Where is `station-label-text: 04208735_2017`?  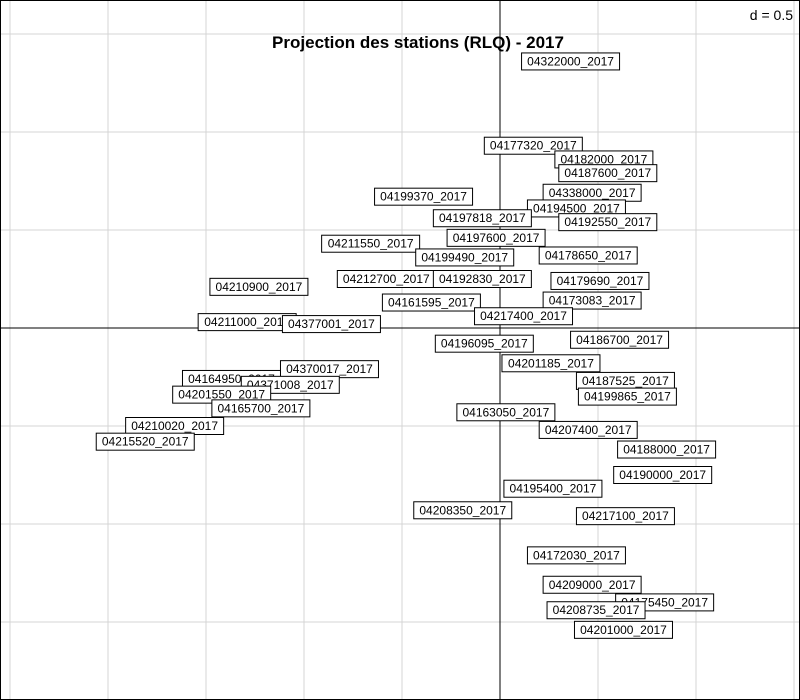 station-label-text: 04208735_2017 is located at coordinates (596, 610).